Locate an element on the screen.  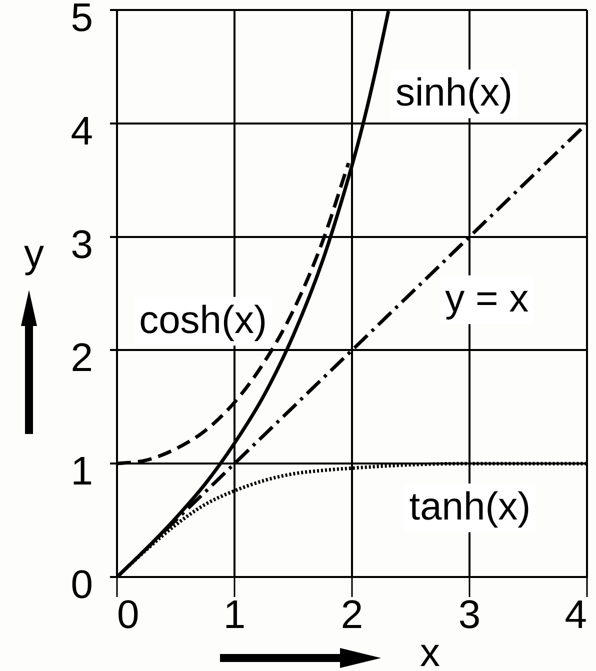
y-tick-label: 0 is located at coordinates (81, 585).